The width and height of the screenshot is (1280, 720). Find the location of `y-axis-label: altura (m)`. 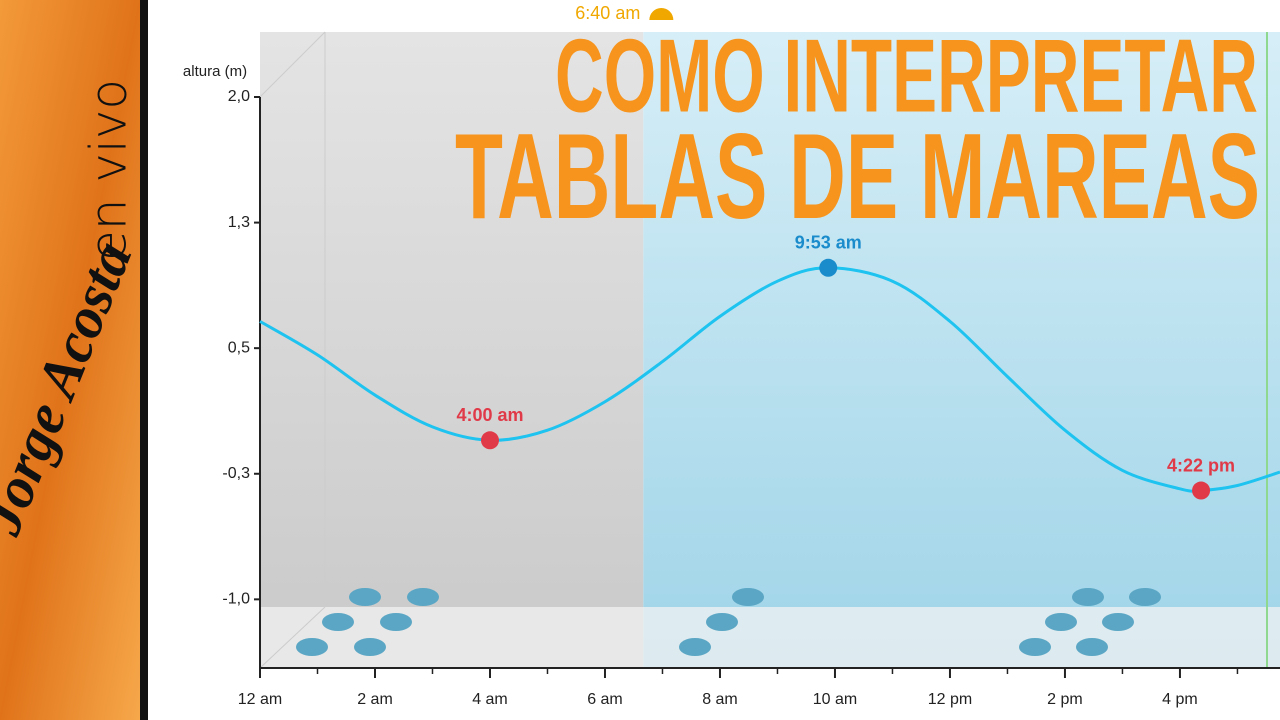

y-axis-label: altura (m) is located at coordinates (215, 71).